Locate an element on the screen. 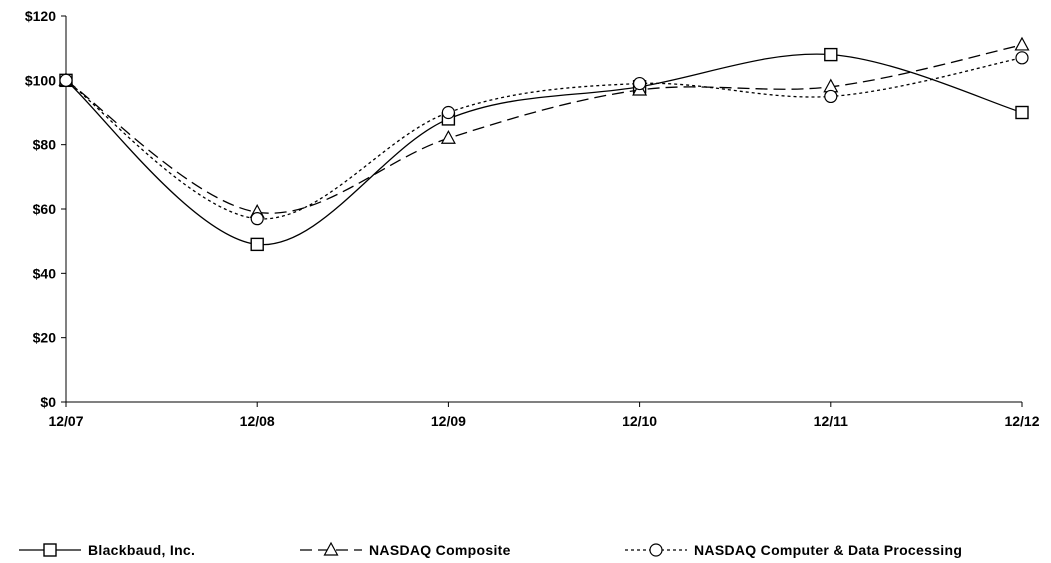  y-tick-label: $40 is located at coordinates (45, 273).